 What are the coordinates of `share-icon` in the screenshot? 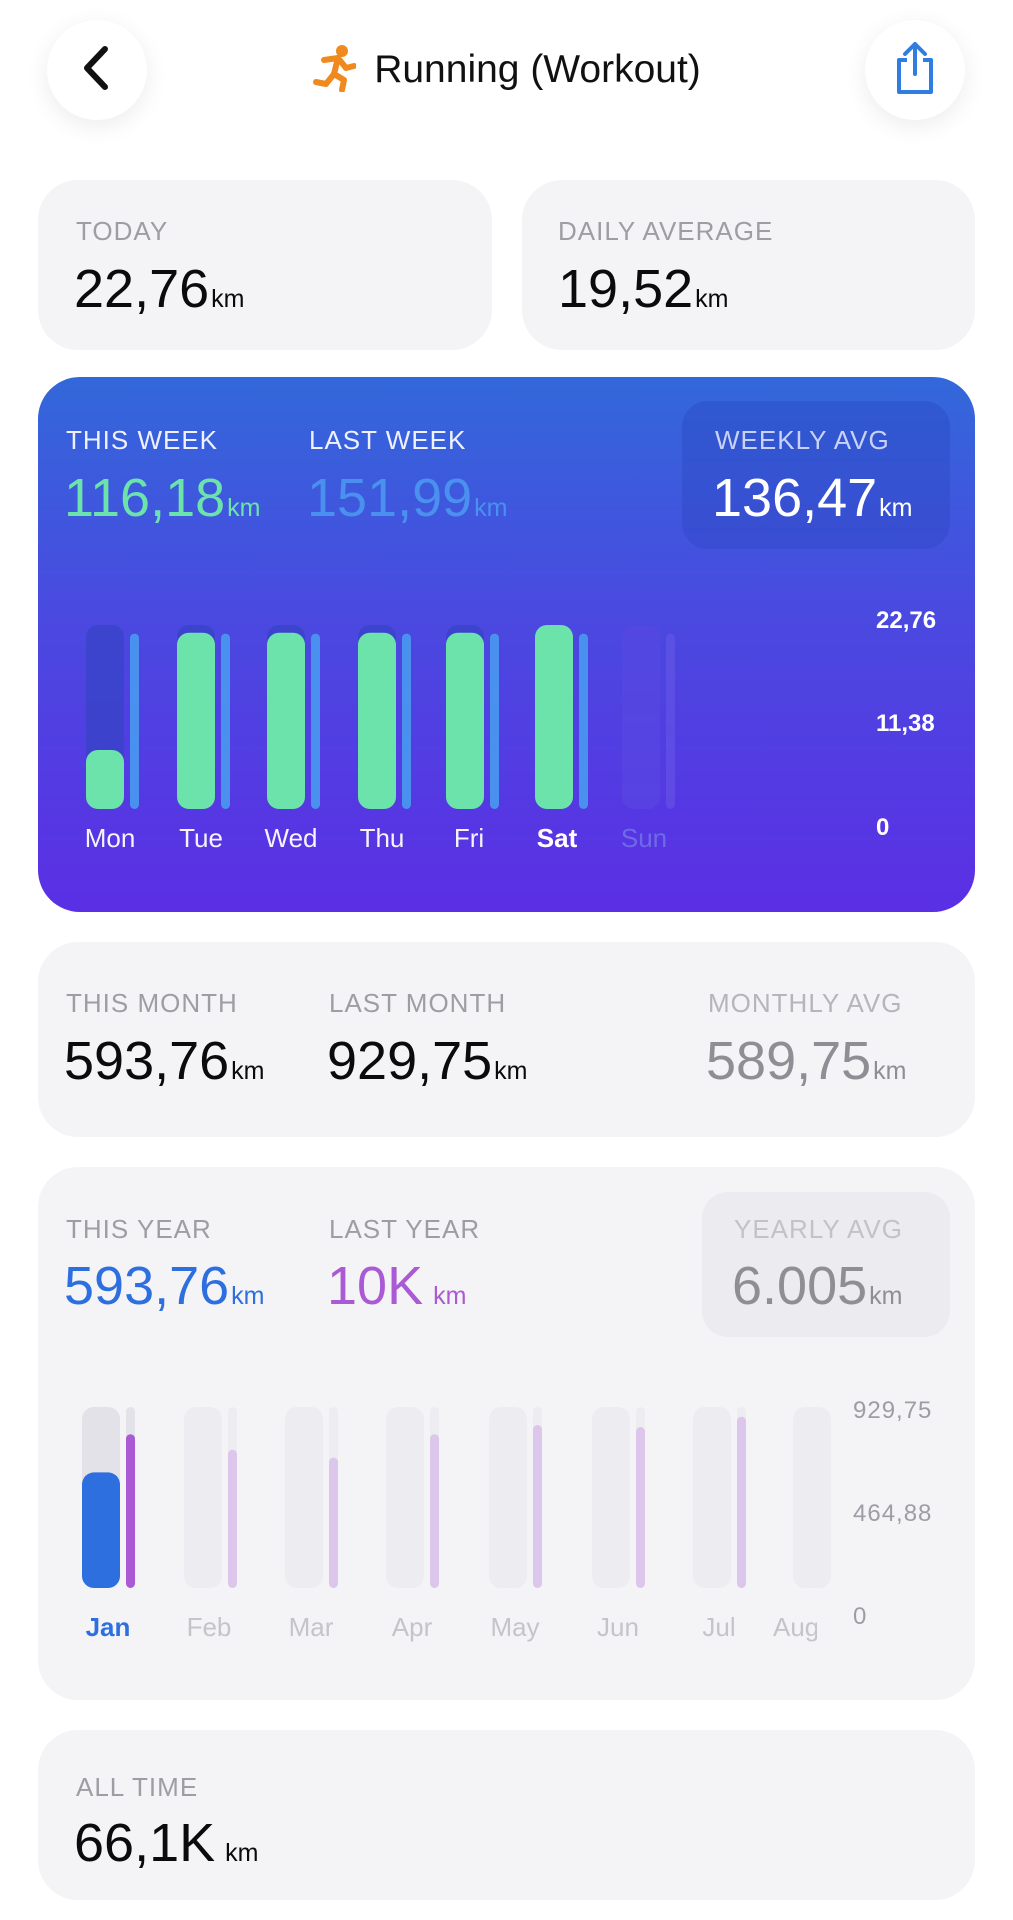 It's located at (915, 70).